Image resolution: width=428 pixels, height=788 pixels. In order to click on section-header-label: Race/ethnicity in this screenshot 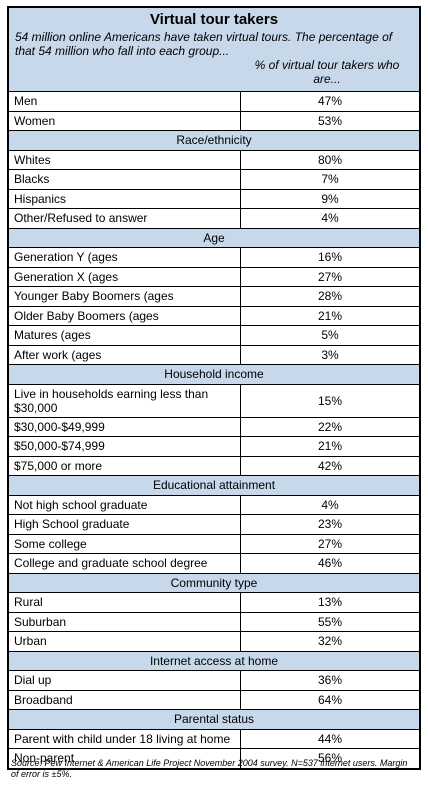, I will do `click(214, 140)`.